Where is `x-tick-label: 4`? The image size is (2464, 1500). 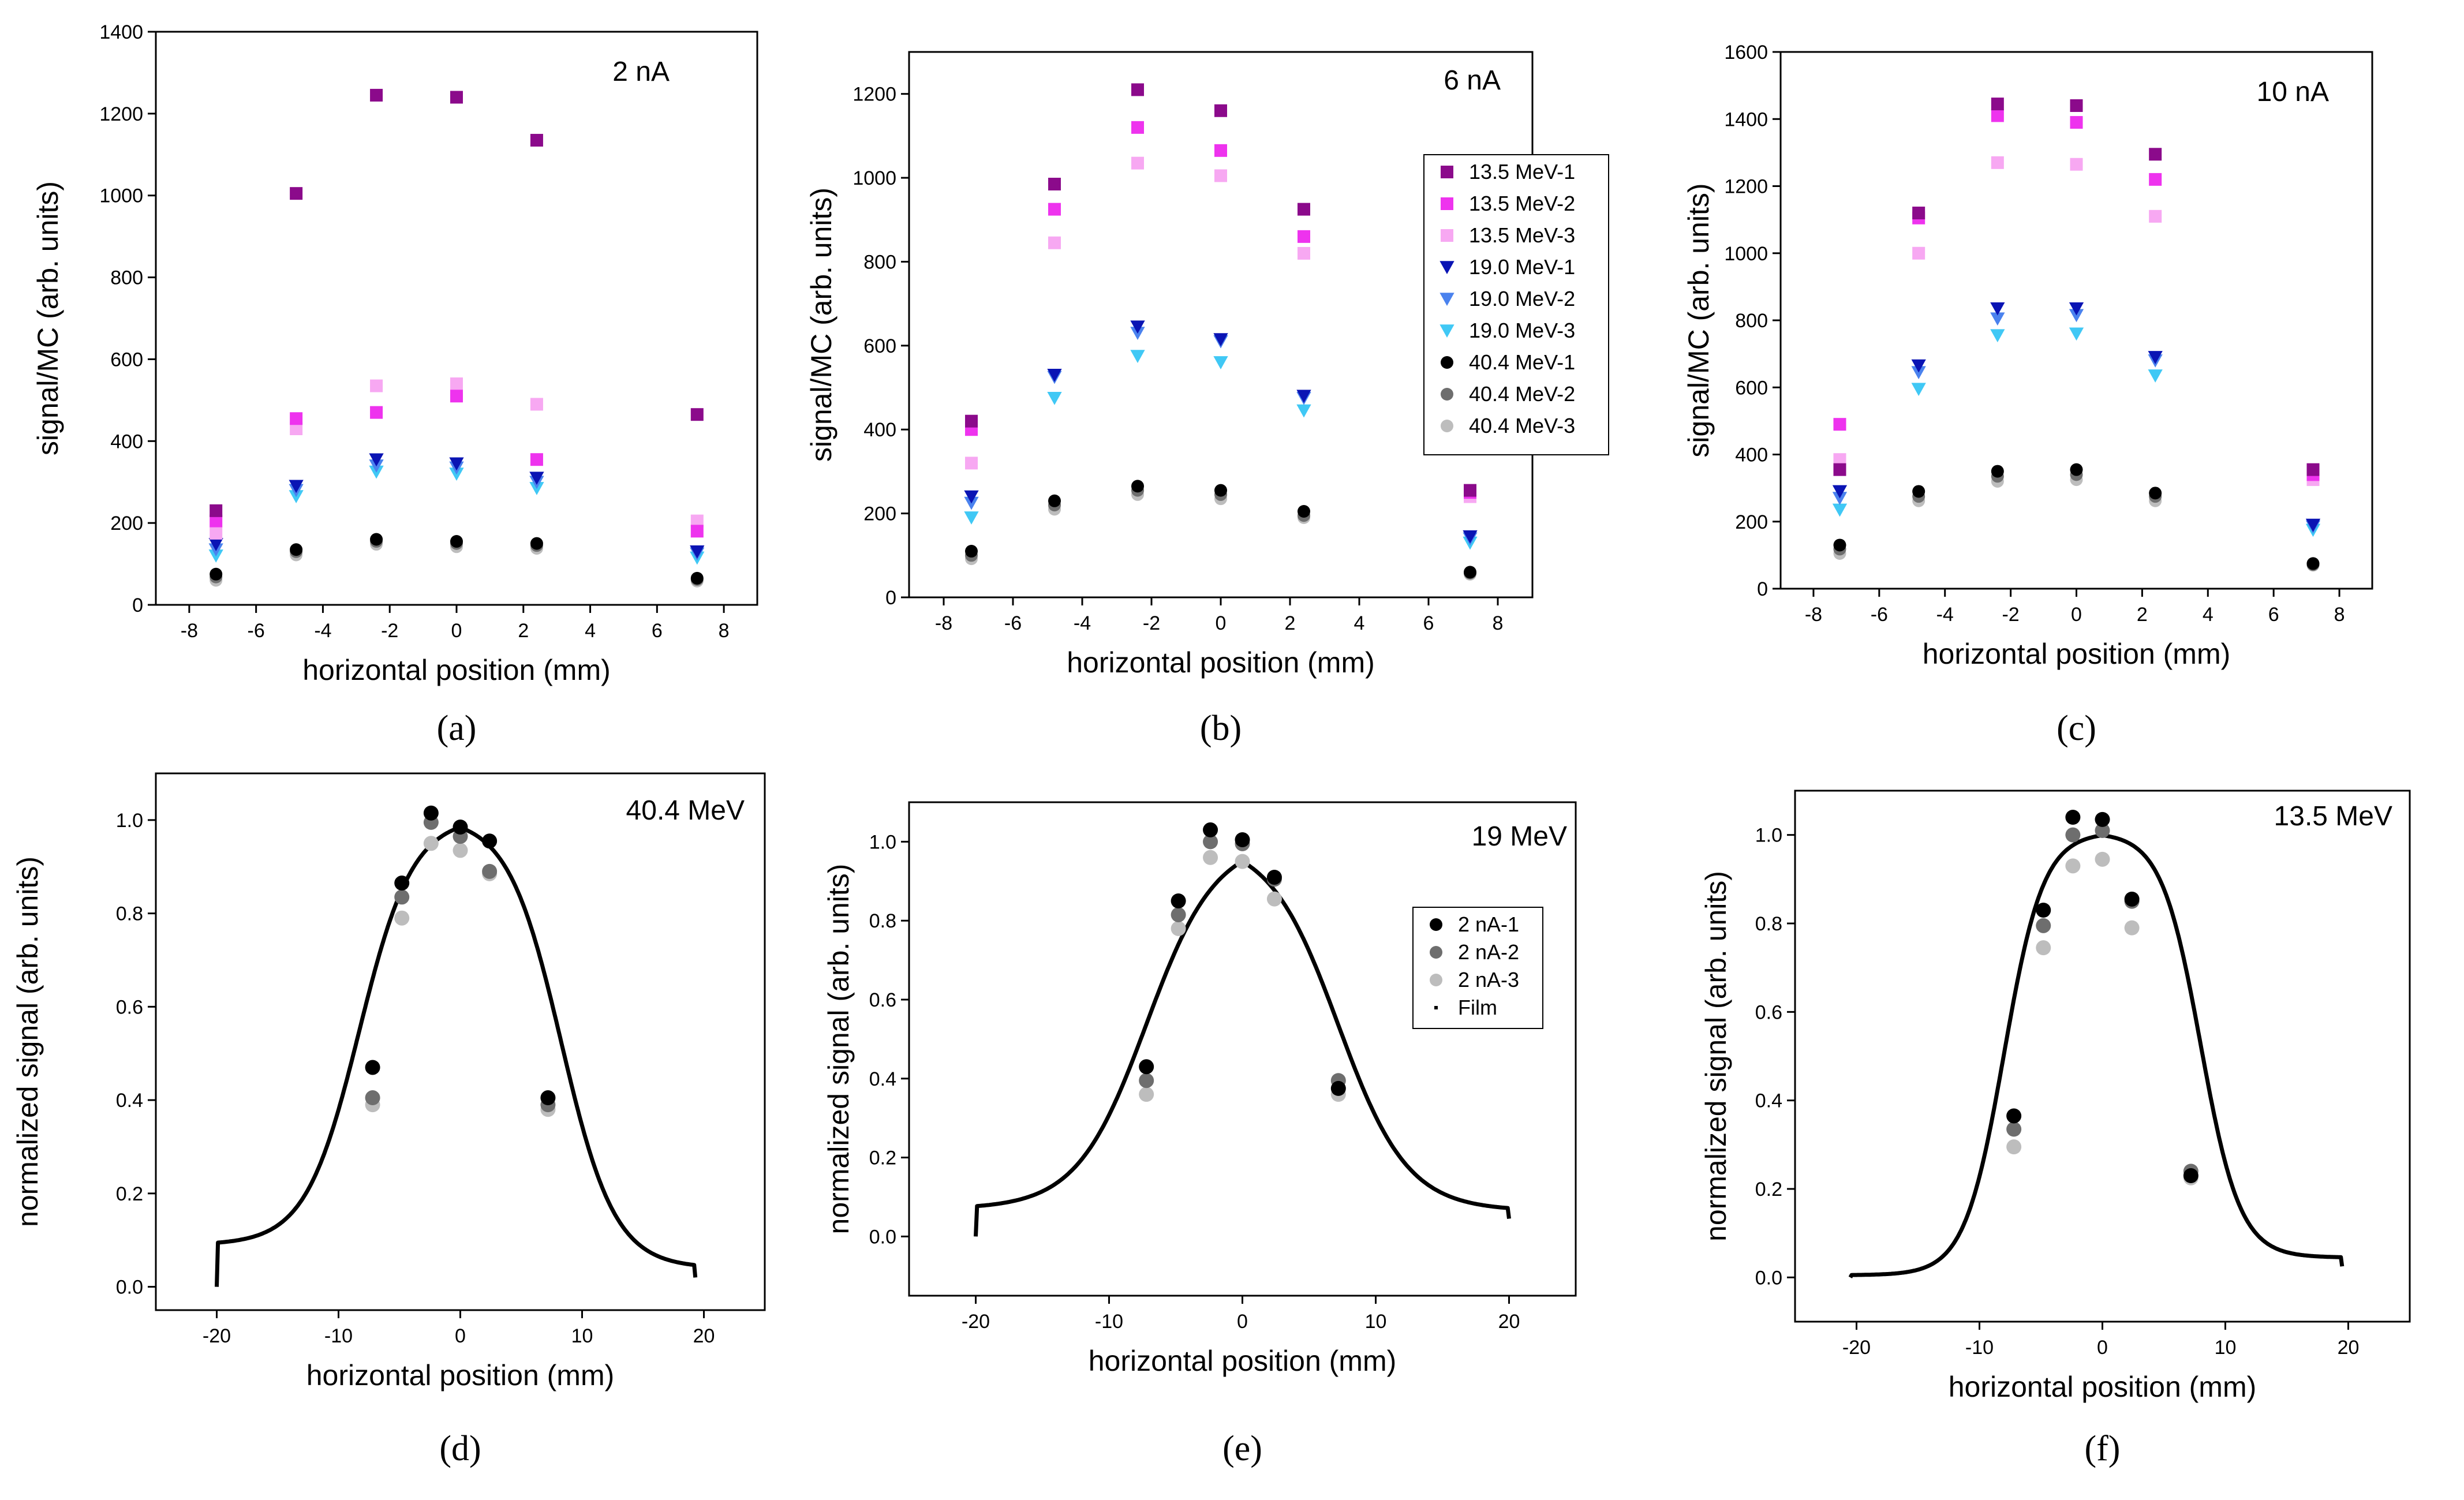 x-tick-label: 4 is located at coordinates (590, 631).